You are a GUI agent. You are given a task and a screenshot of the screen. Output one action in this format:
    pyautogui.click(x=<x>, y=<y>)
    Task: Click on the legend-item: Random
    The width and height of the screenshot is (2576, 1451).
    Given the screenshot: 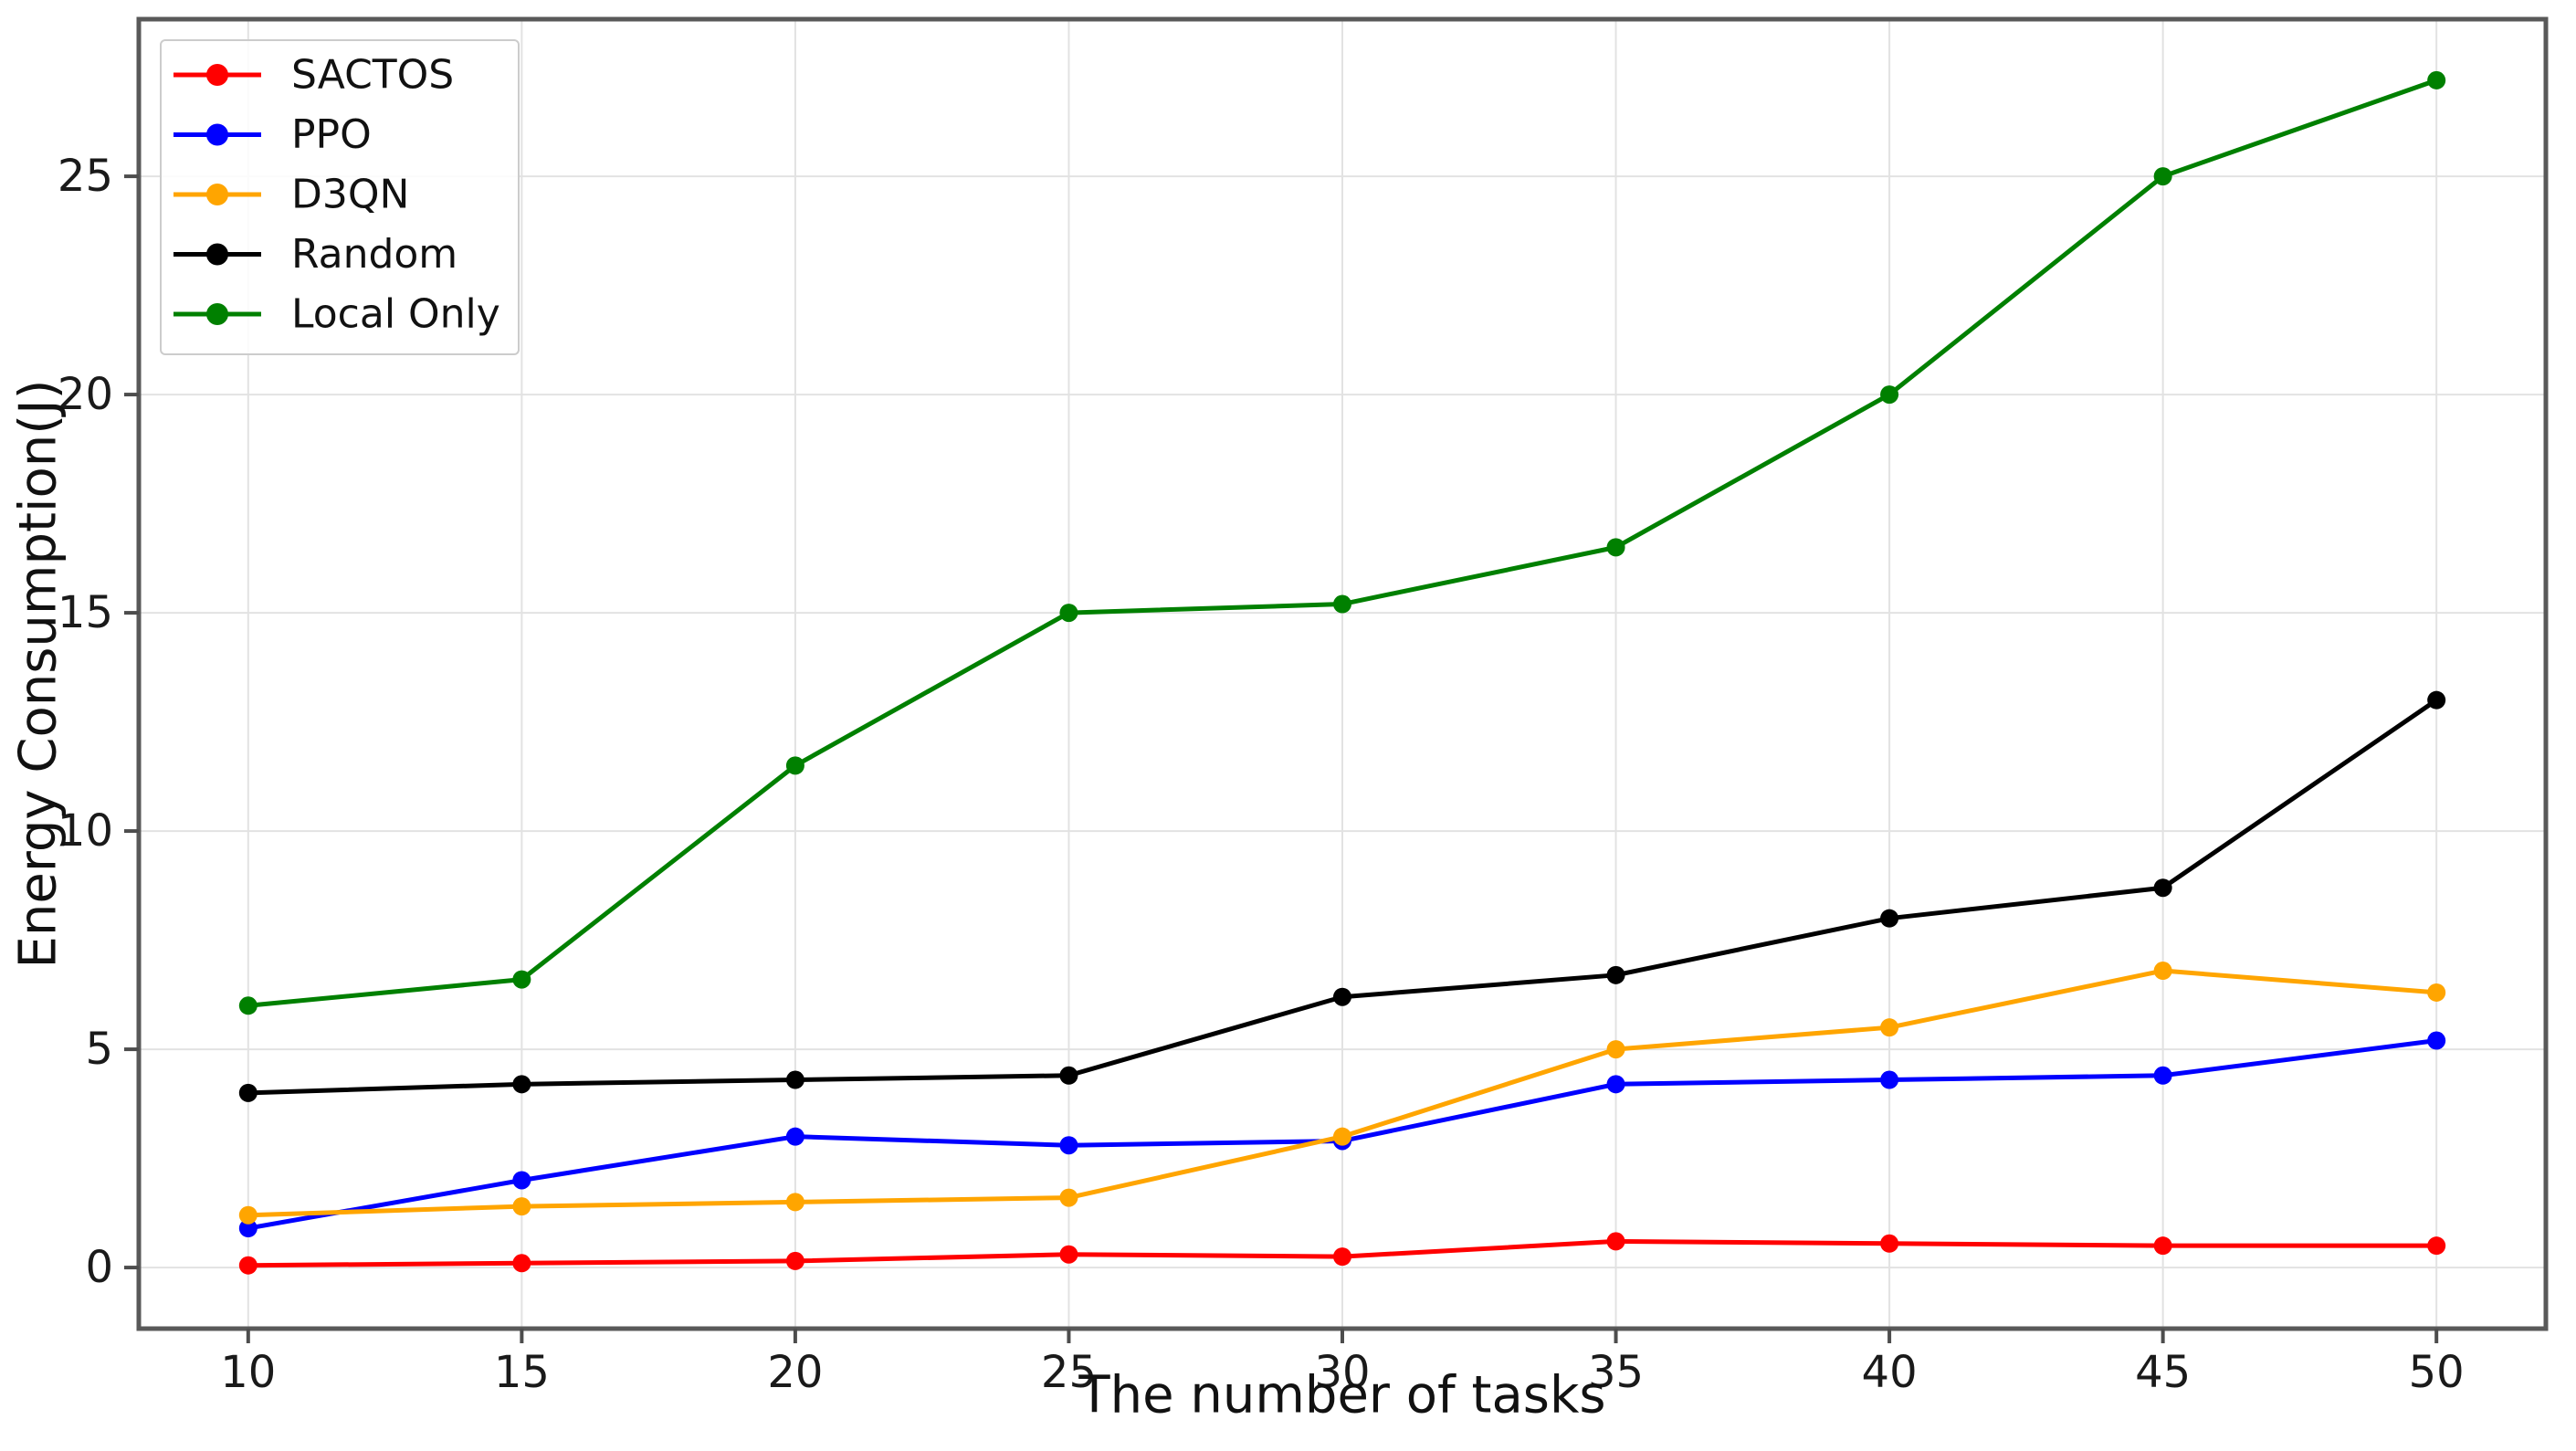 What is the action you would take?
    pyautogui.click(x=315, y=254)
    